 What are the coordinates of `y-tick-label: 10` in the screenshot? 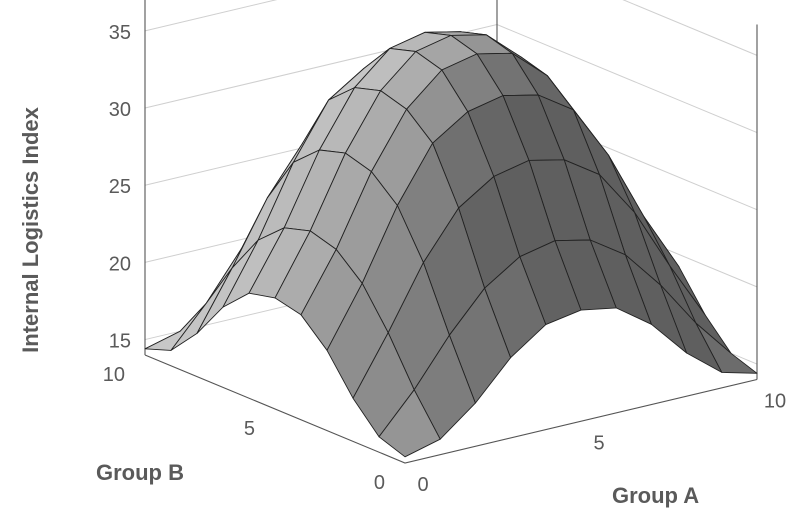 It's located at (114, 375).